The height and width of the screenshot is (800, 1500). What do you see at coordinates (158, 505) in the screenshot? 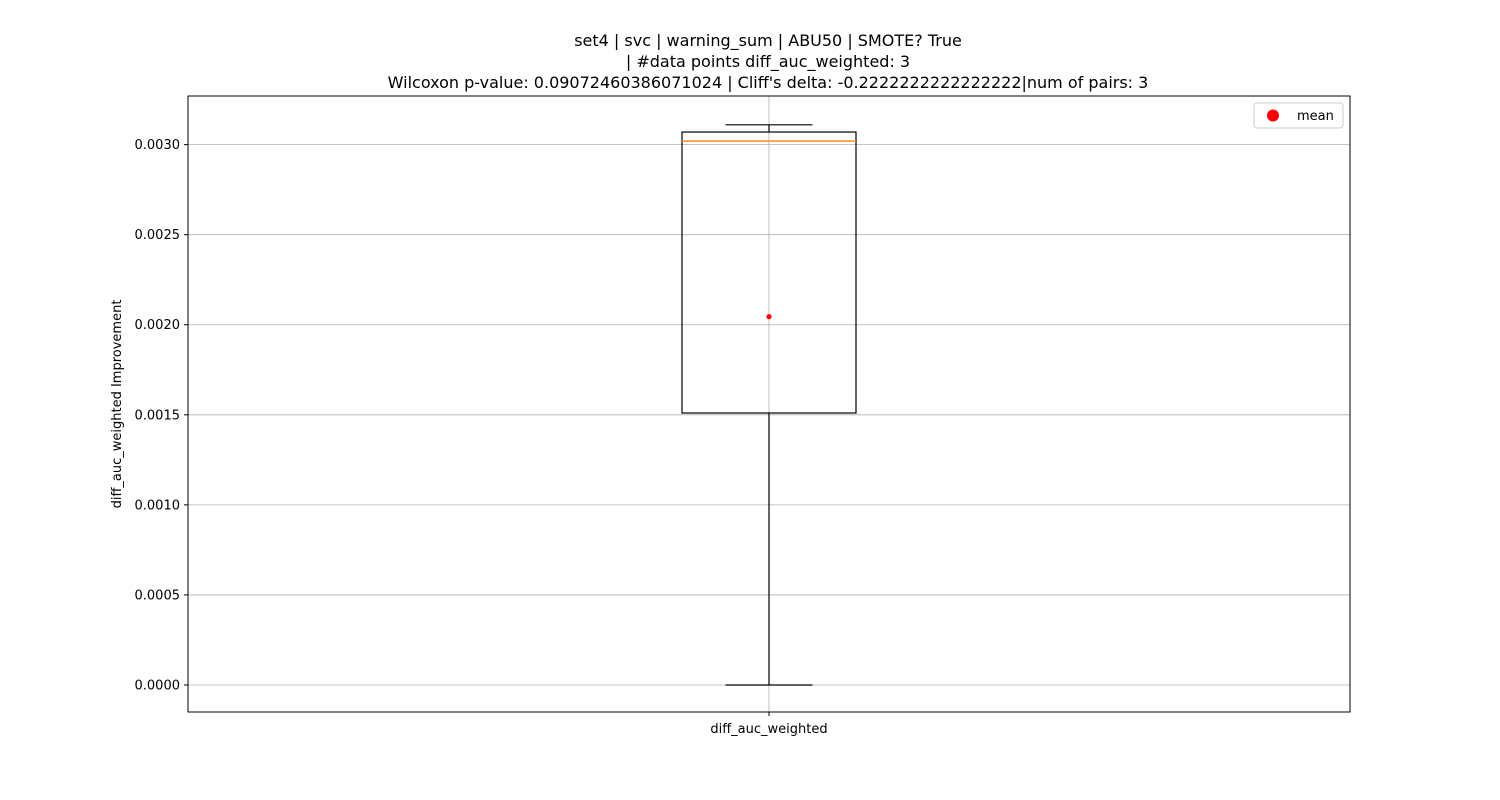
I see `y-tick-label: 0.0010` at bounding box center [158, 505].